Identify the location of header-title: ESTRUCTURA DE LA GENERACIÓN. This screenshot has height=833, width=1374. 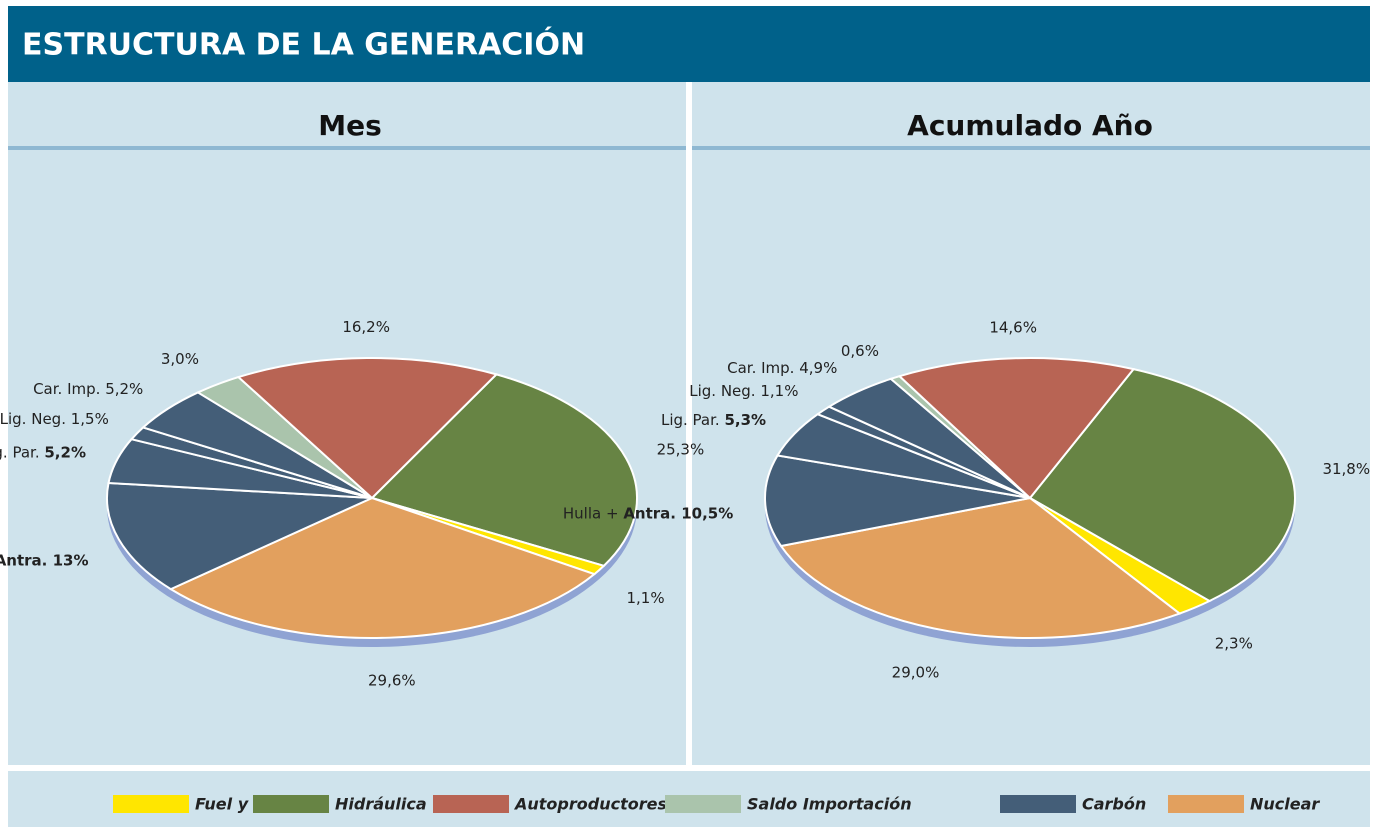
(303, 44).